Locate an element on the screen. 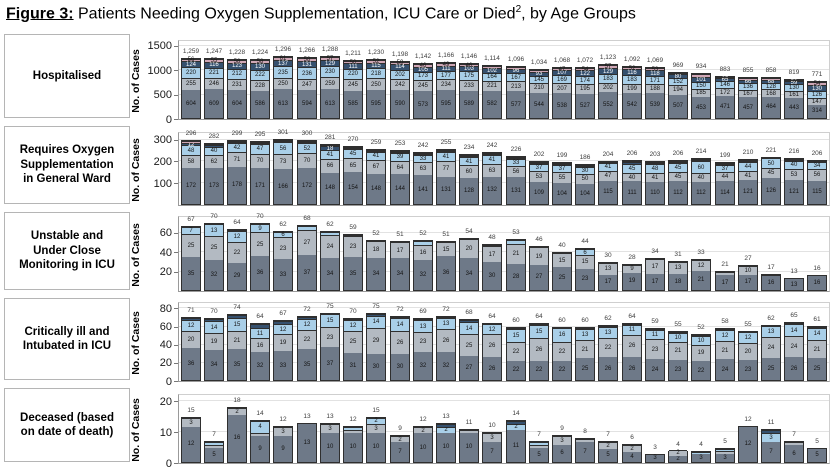 The height and width of the screenshot is (470, 830). bar-segment-age-band-1: 613 is located at coordinates (283, 103).